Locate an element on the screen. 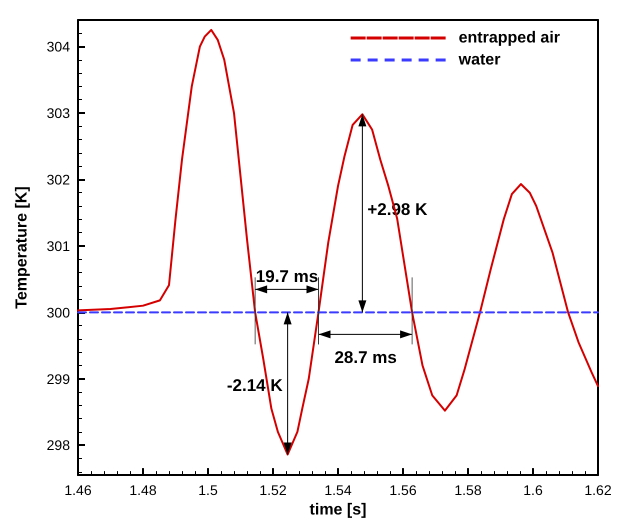 The width and height of the screenshot is (625, 523). x-tick-label: 1.58 is located at coordinates (468, 490).